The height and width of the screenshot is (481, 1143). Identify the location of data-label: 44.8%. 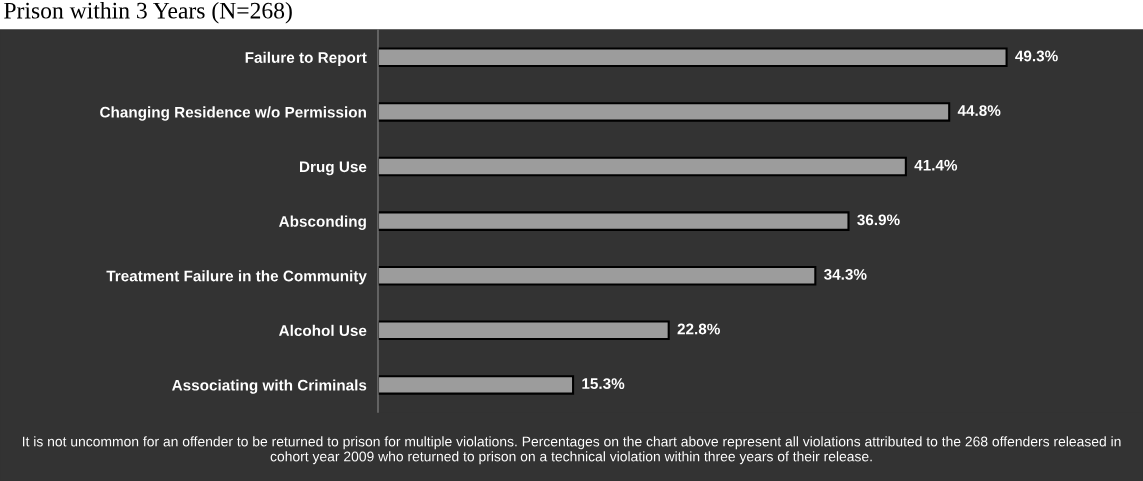
(979, 110).